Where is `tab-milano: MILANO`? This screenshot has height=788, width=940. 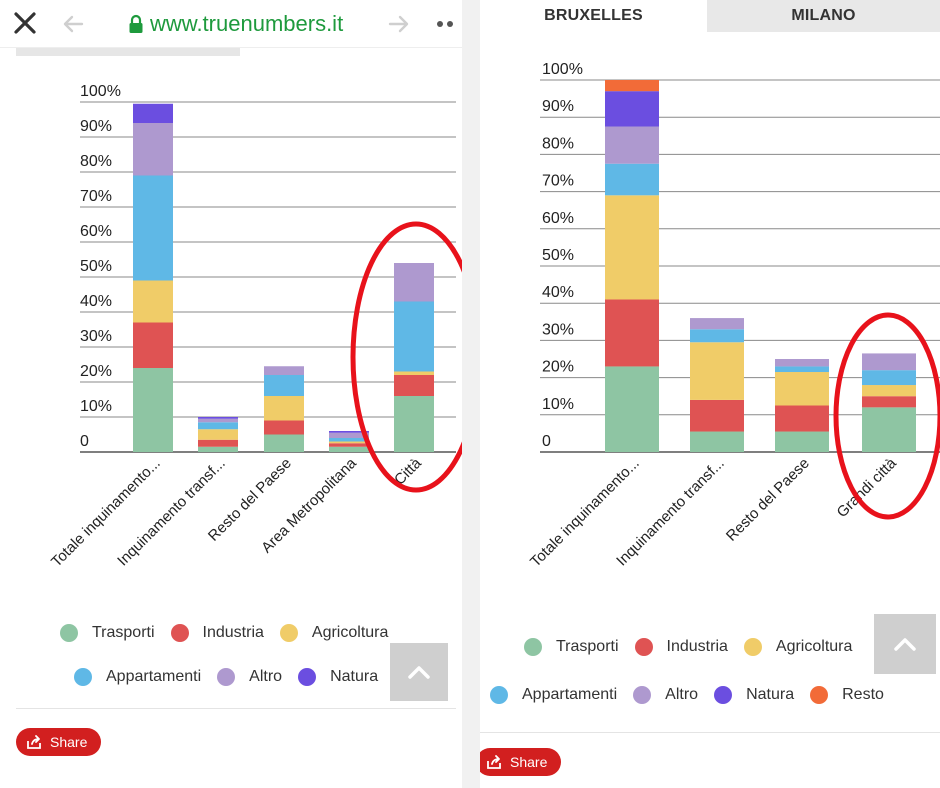
tab-milano: MILANO is located at coordinates (823, 16).